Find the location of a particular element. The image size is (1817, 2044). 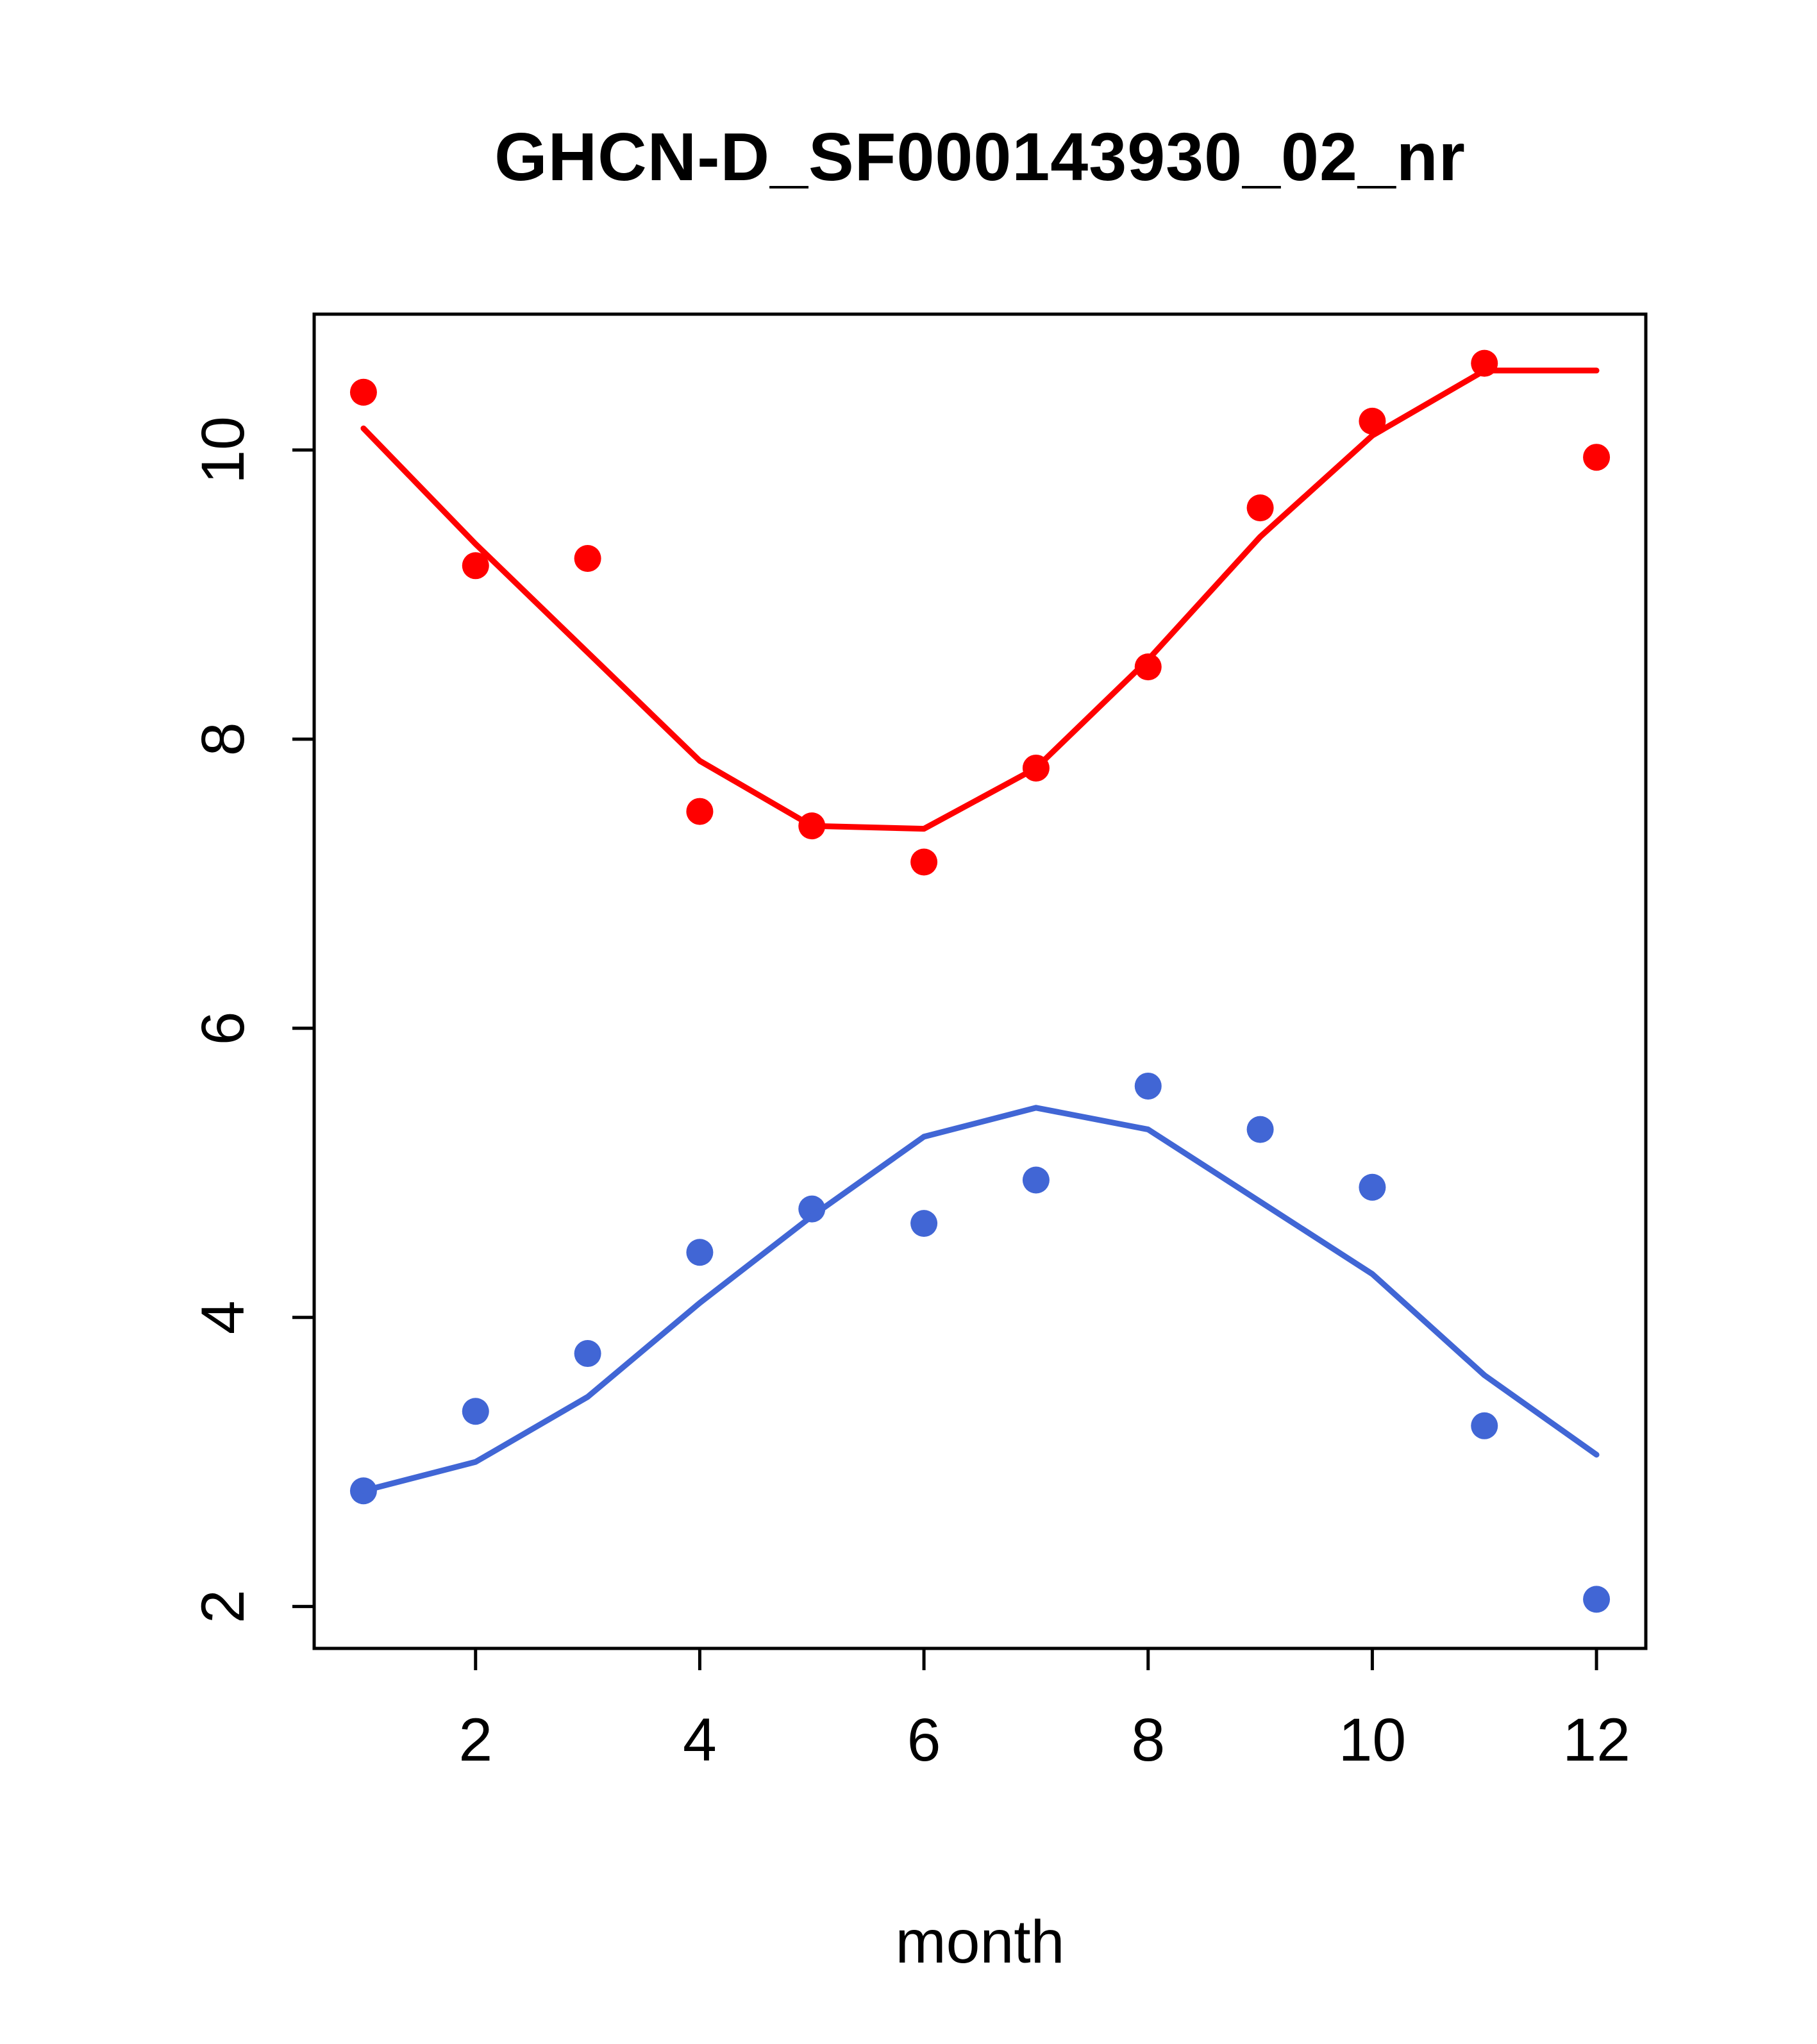

y-axis-tick-label: 8 is located at coordinates (223, 739).